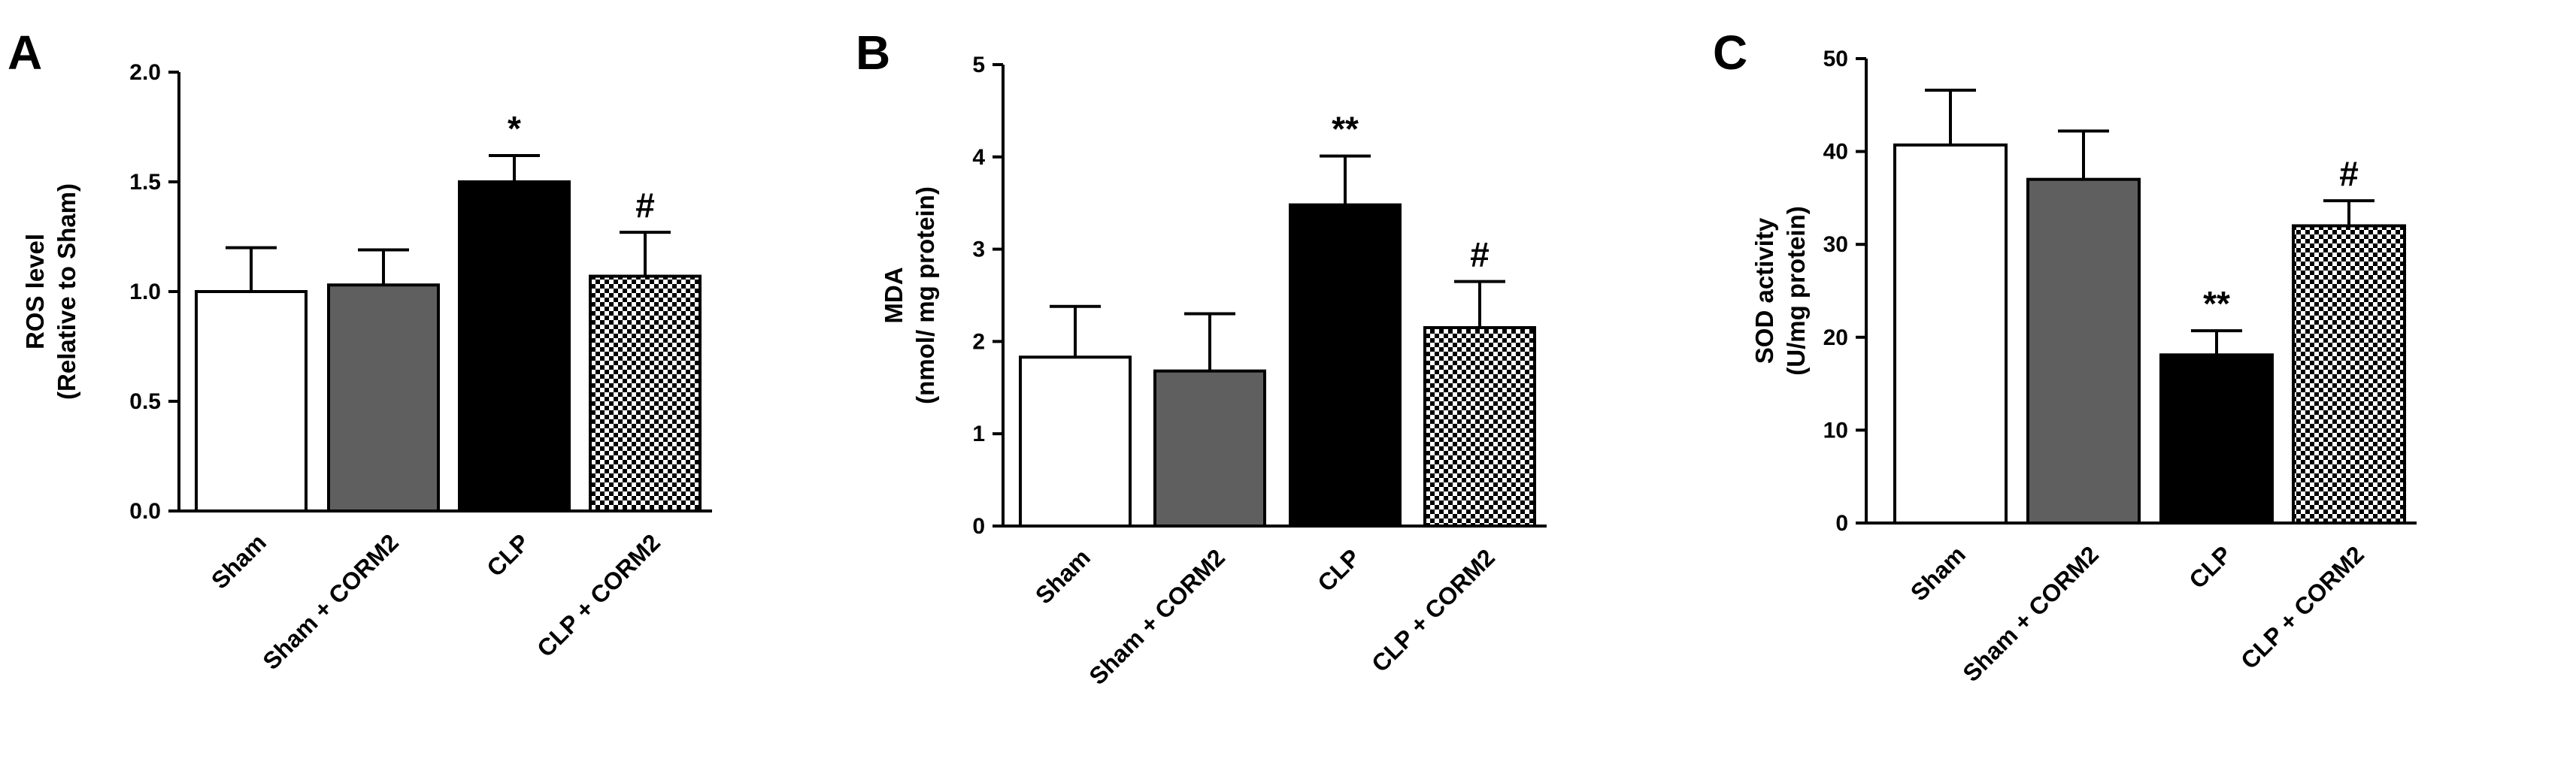  I want to click on y-axis-title-line-2: (Relative to Sham), so click(66, 291).